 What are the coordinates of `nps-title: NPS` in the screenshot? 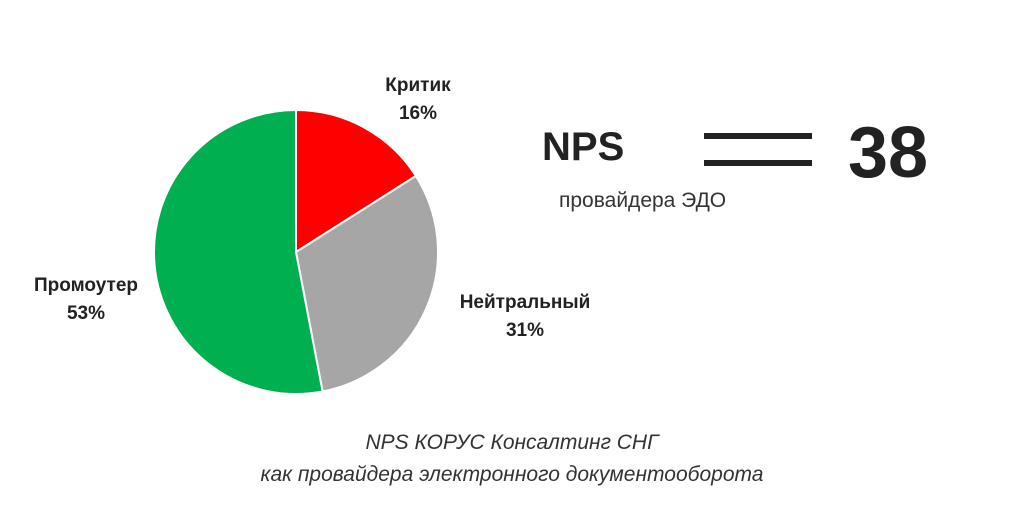 It's located at (583, 147).